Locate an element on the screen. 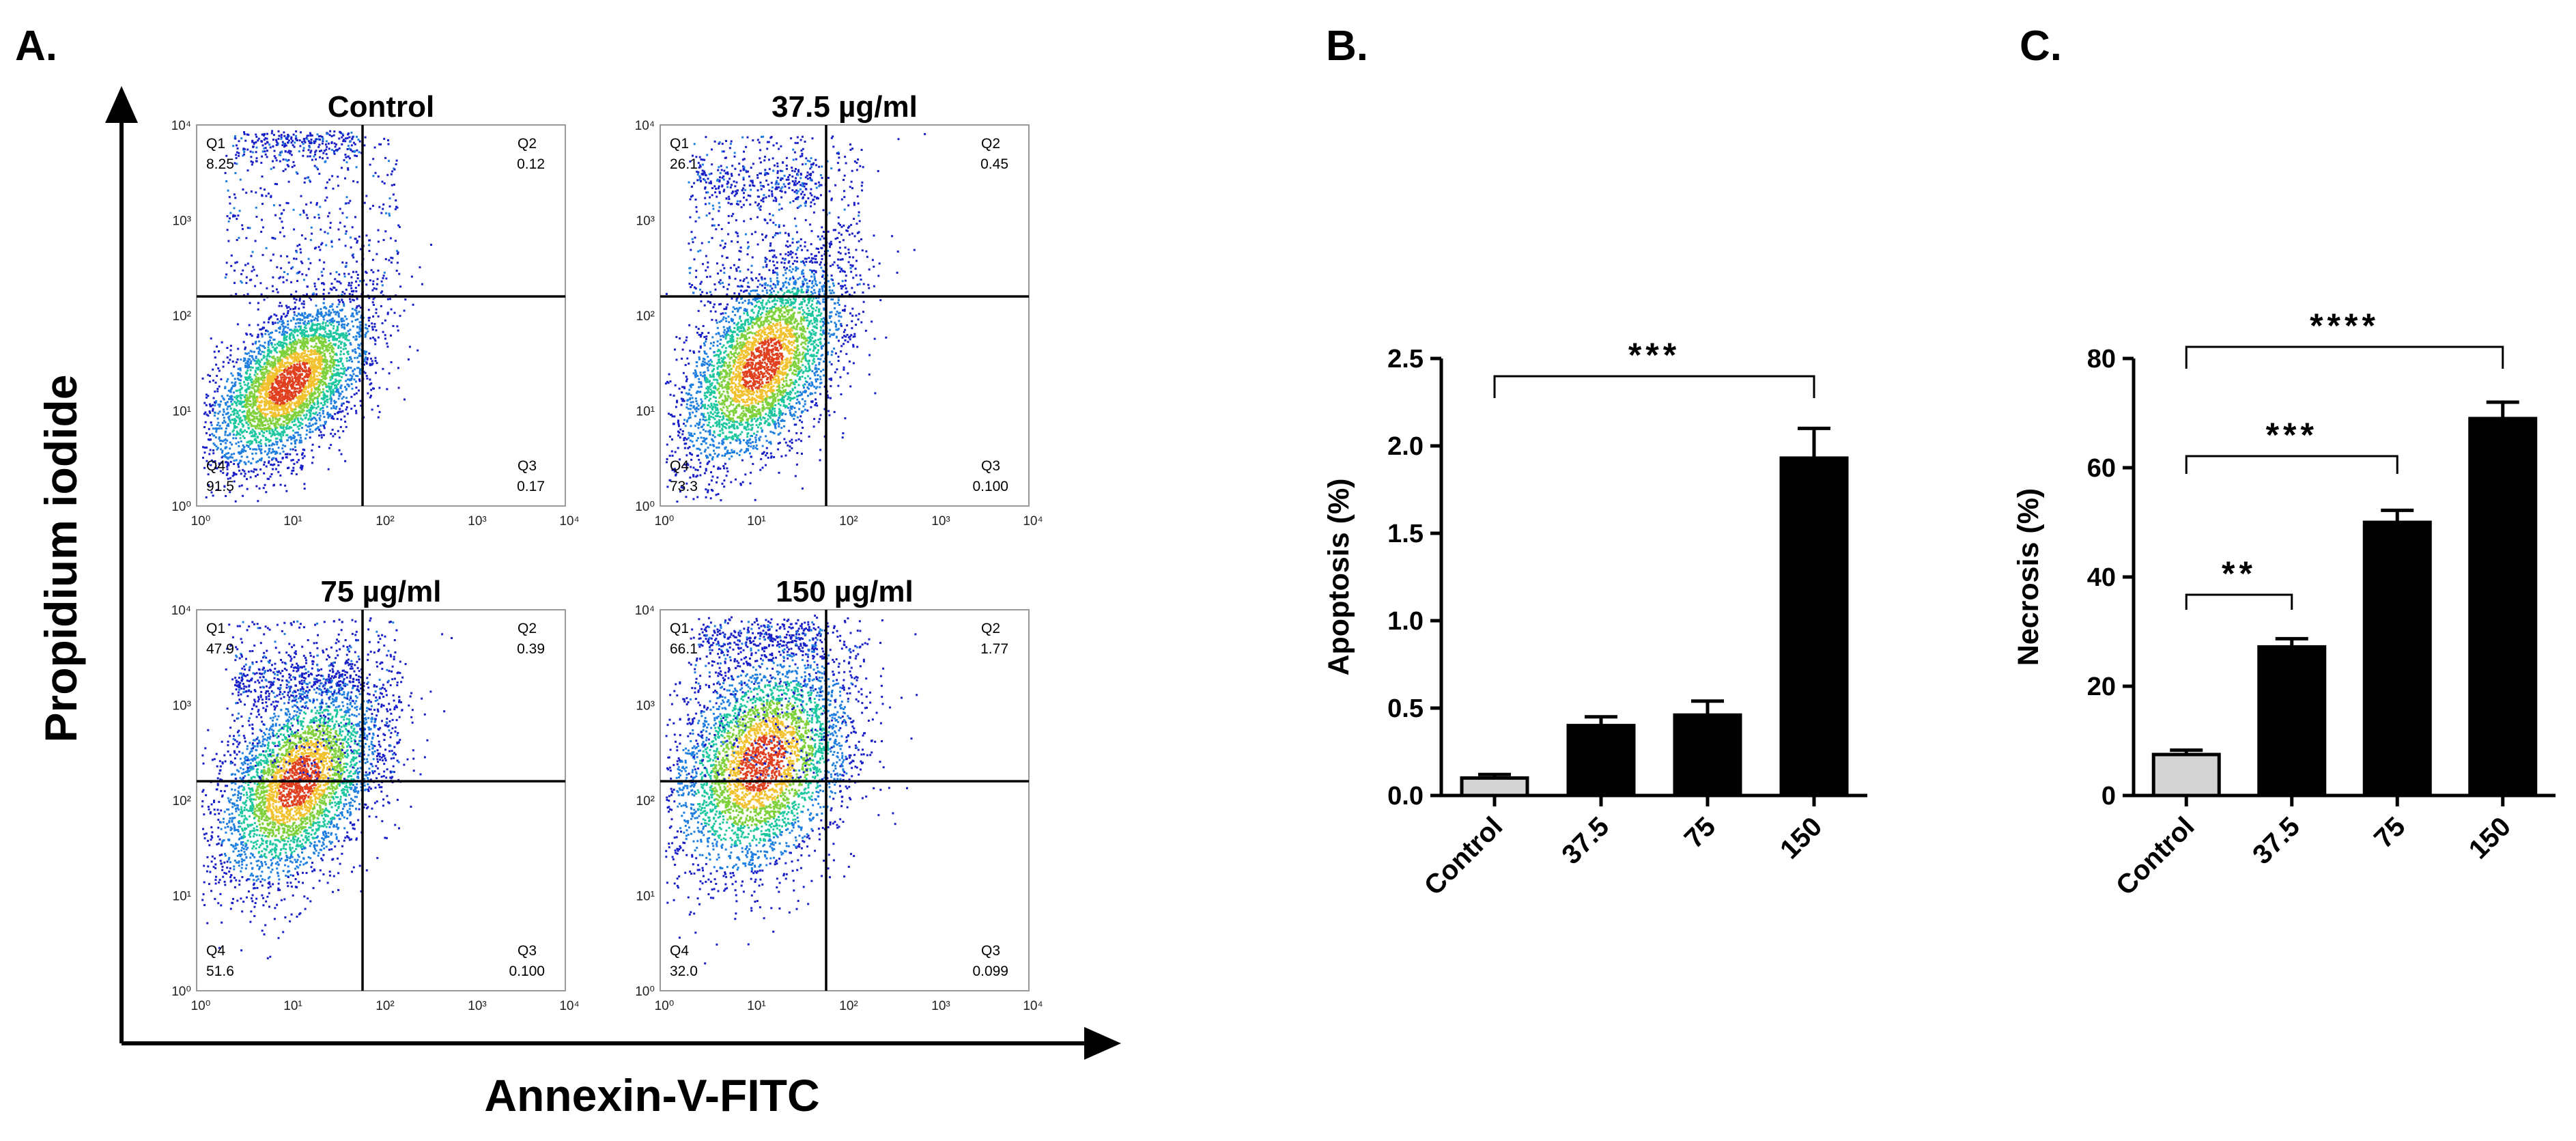  quadrant-value-q2: 1.77 is located at coordinates (994, 649).